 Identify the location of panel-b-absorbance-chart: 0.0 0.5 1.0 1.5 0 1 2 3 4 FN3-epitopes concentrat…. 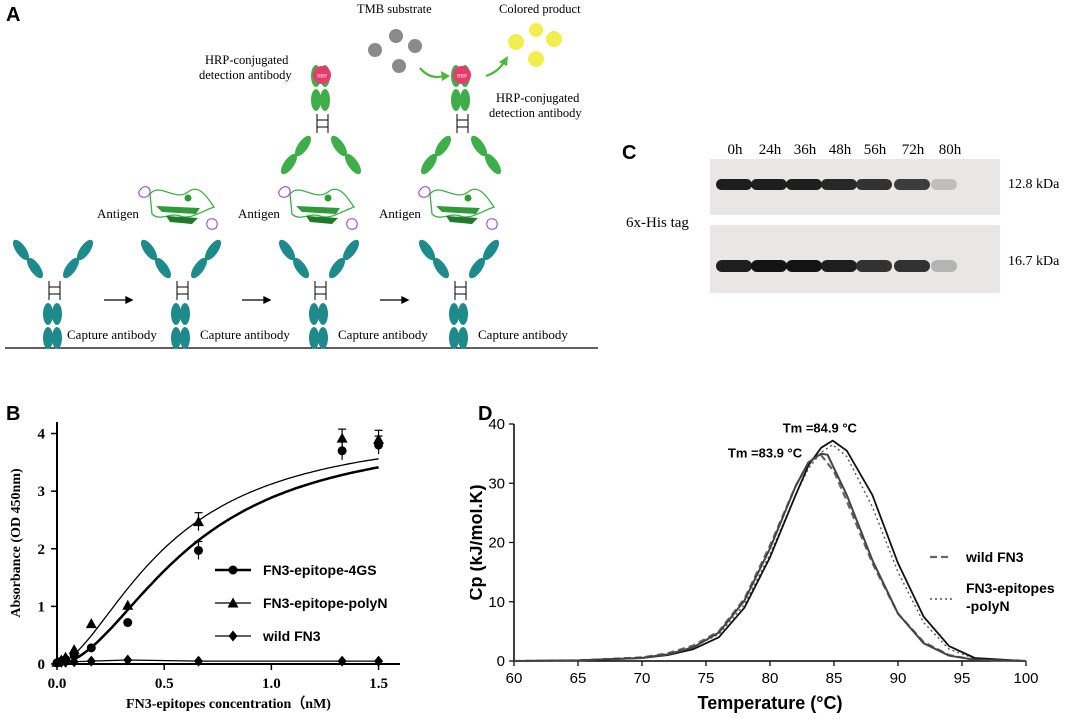
(204, 567).